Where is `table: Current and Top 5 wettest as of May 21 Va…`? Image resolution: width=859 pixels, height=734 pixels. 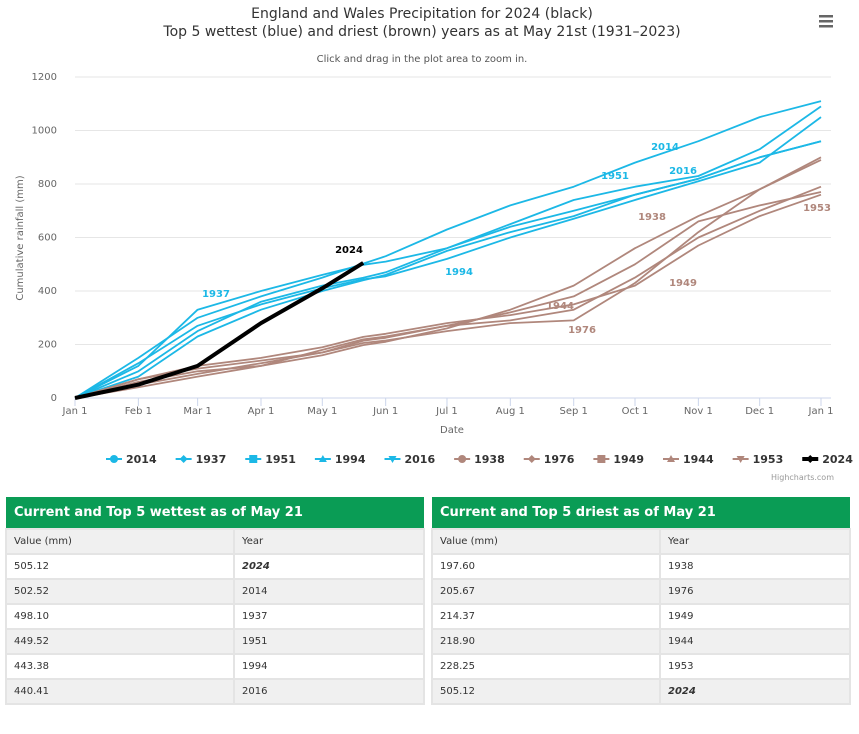 table: Current and Top 5 wettest as of May 21 Va… is located at coordinates (215, 601).